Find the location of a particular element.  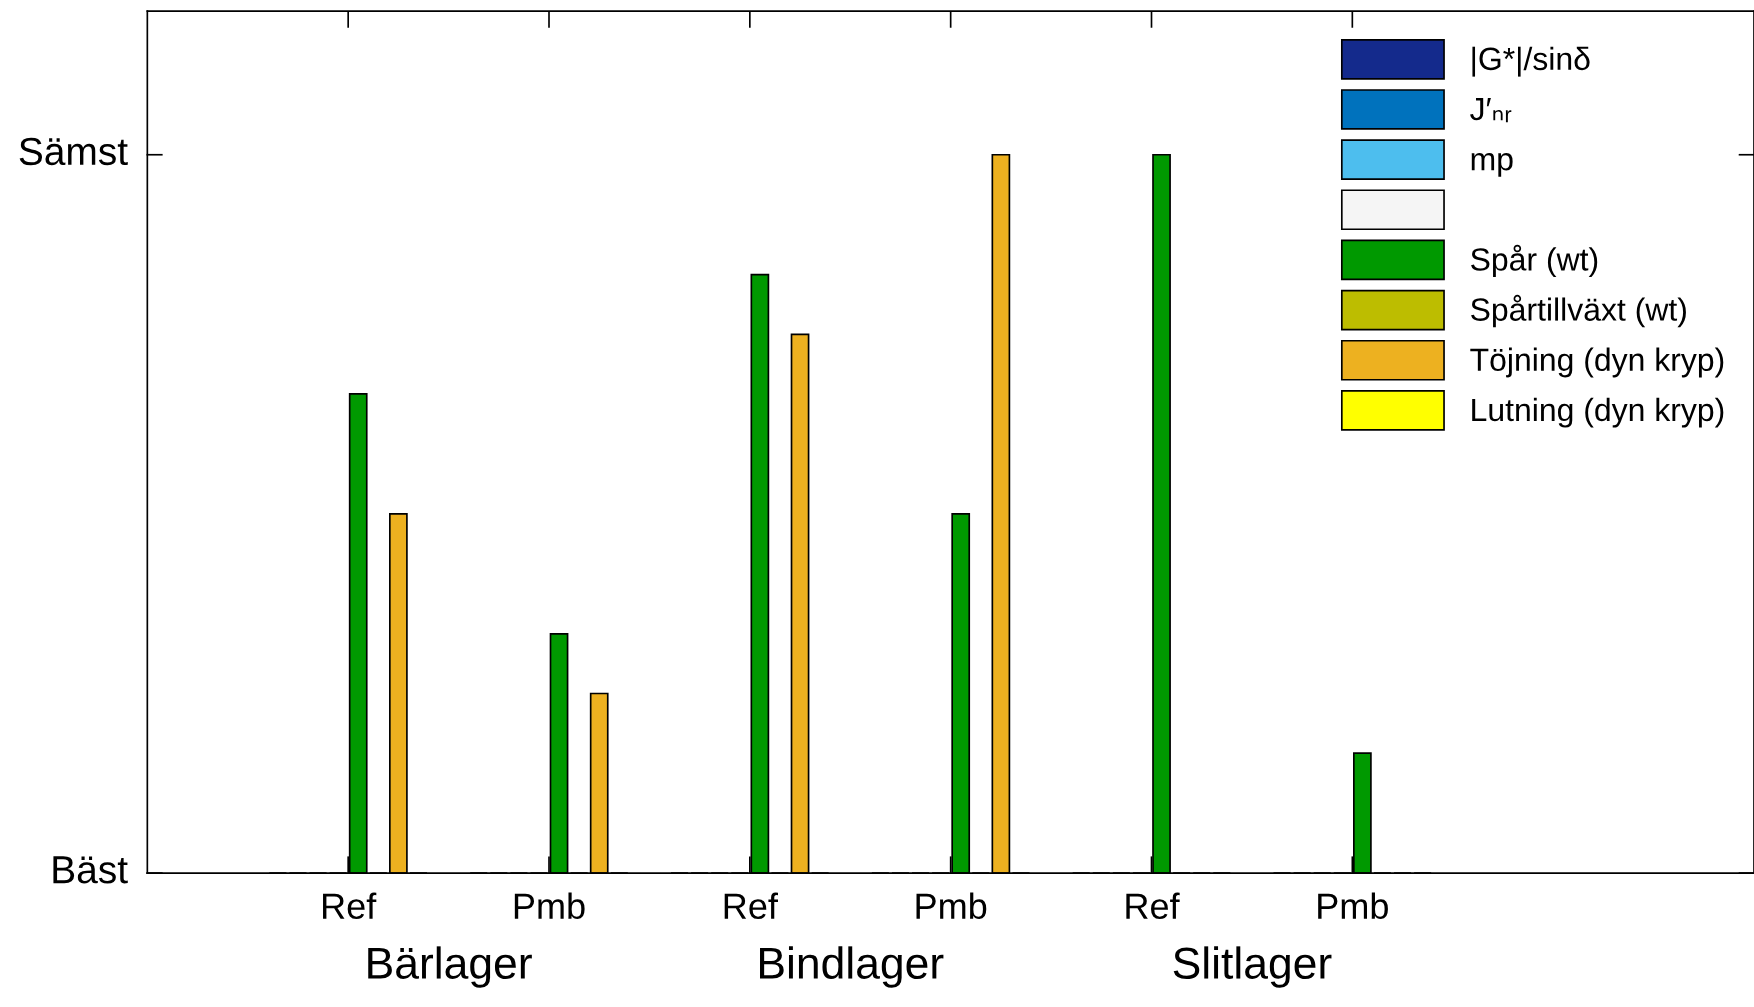

text: Sämst is located at coordinates (73, 151).